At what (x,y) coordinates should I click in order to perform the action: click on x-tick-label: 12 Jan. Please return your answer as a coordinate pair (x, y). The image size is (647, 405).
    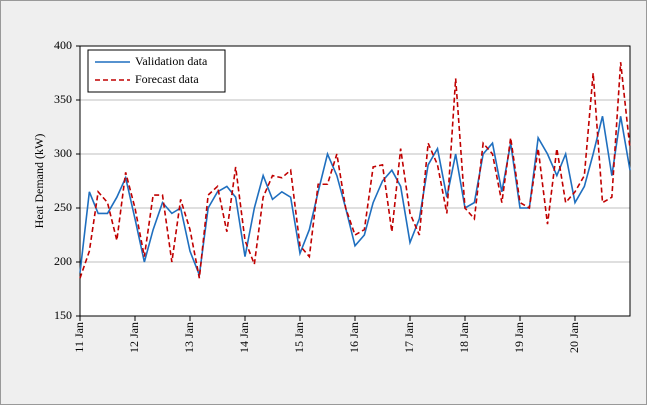
    Looking at the image, I should click on (134, 337).